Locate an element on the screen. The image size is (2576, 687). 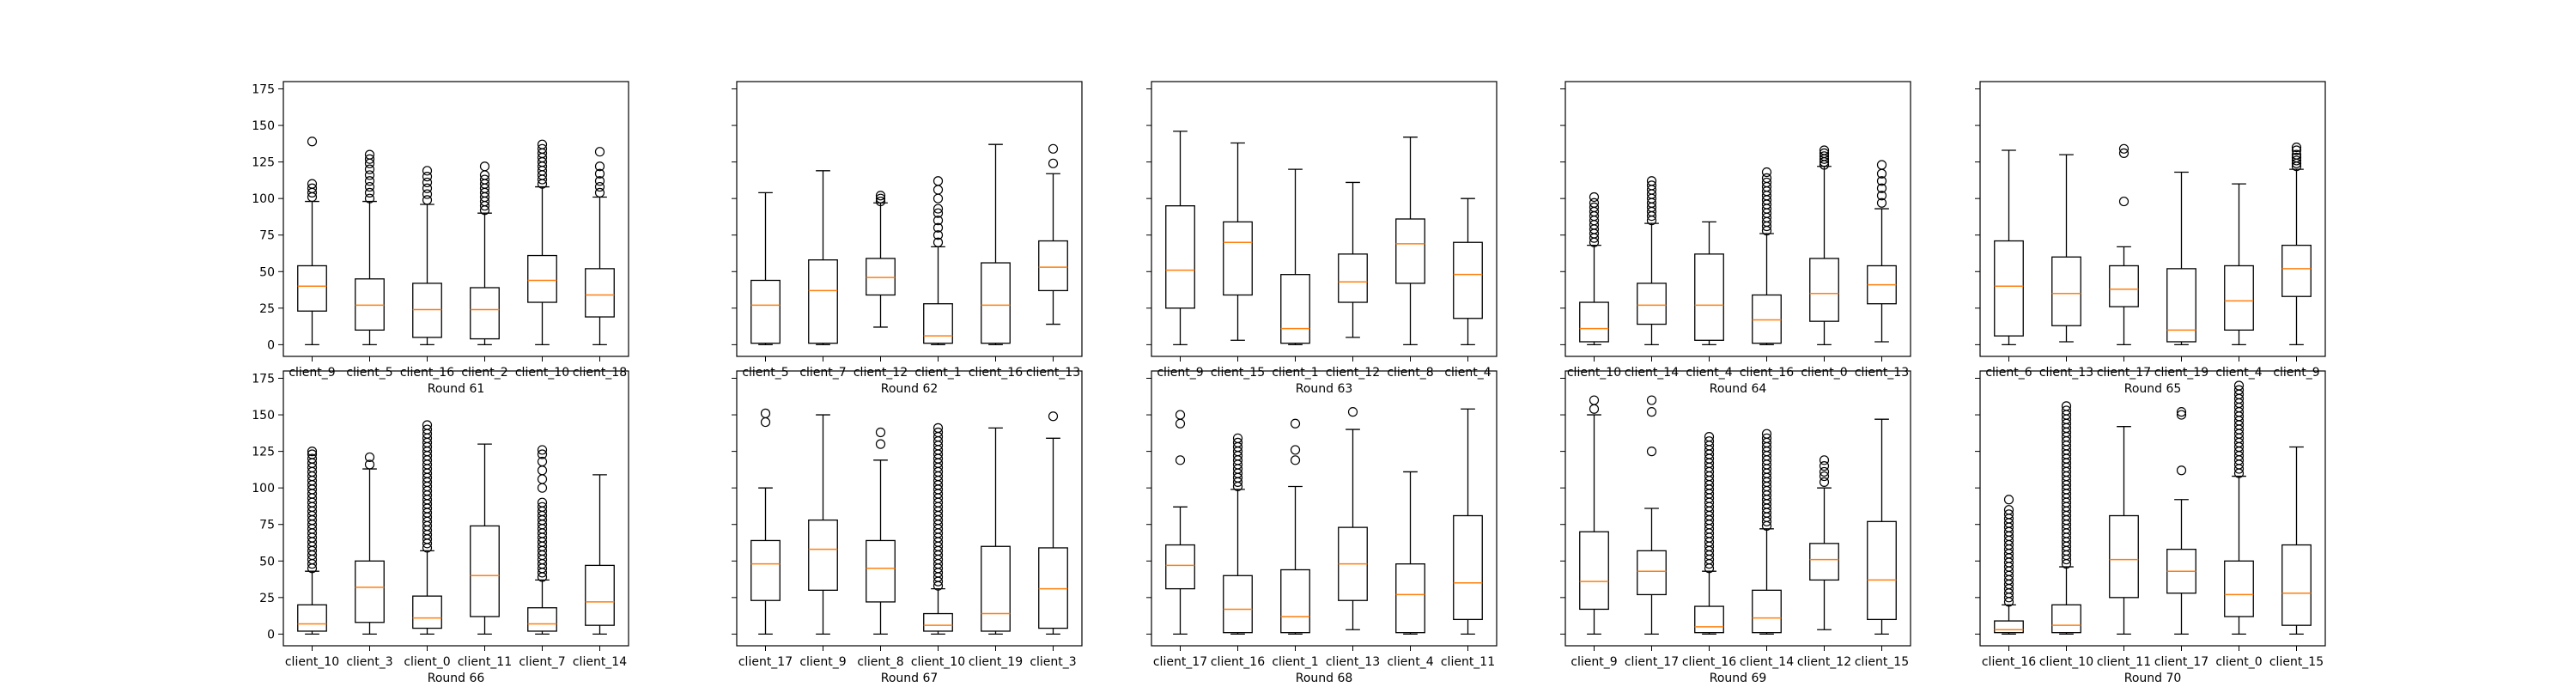
y-tick-label: 150 is located at coordinates (263, 126).